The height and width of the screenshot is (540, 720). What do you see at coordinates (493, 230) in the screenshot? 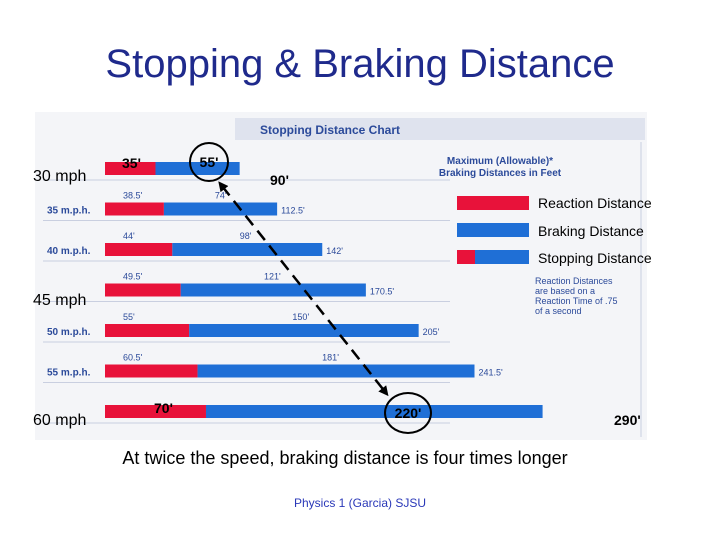
I see `legend-braking-swatch` at bounding box center [493, 230].